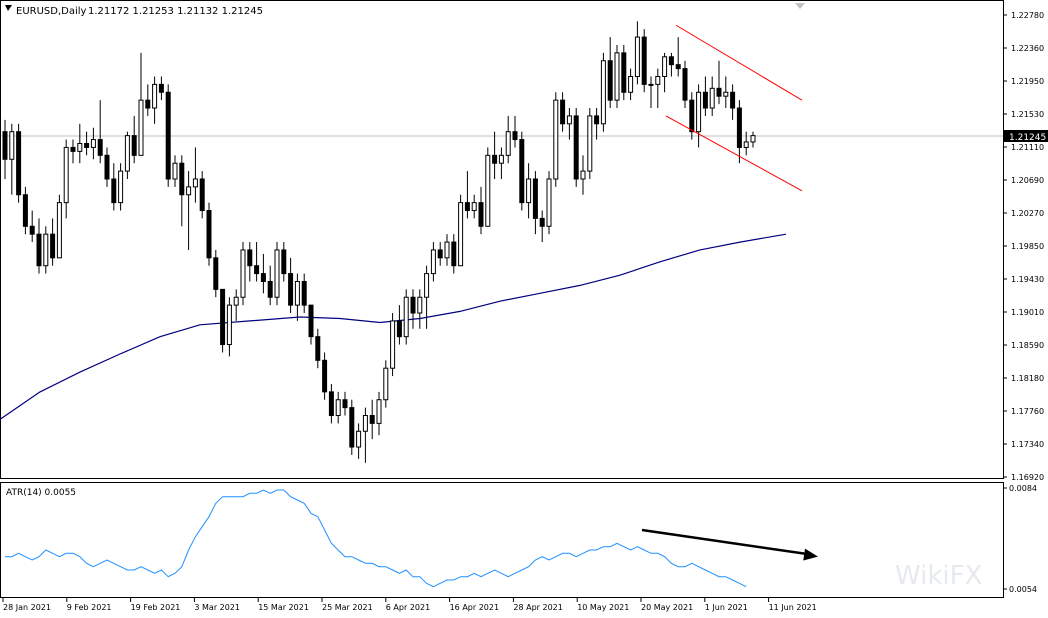 This screenshot has width=1048, height=618. I want to click on atr-title: ATR(14) 0.0055, so click(41, 493).